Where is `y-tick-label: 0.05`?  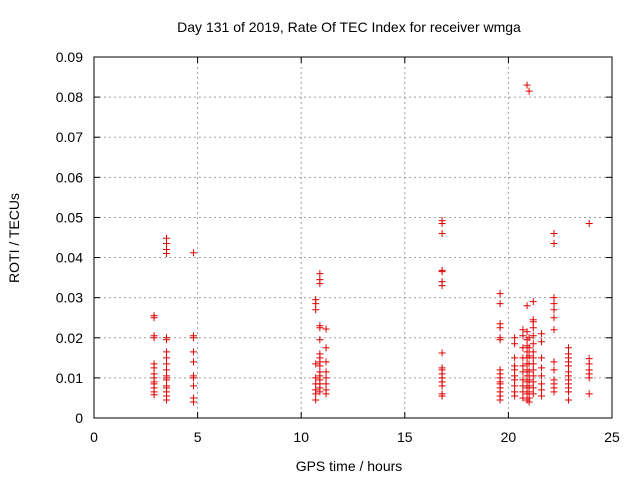
y-tick-label: 0.05 is located at coordinates (69, 217).